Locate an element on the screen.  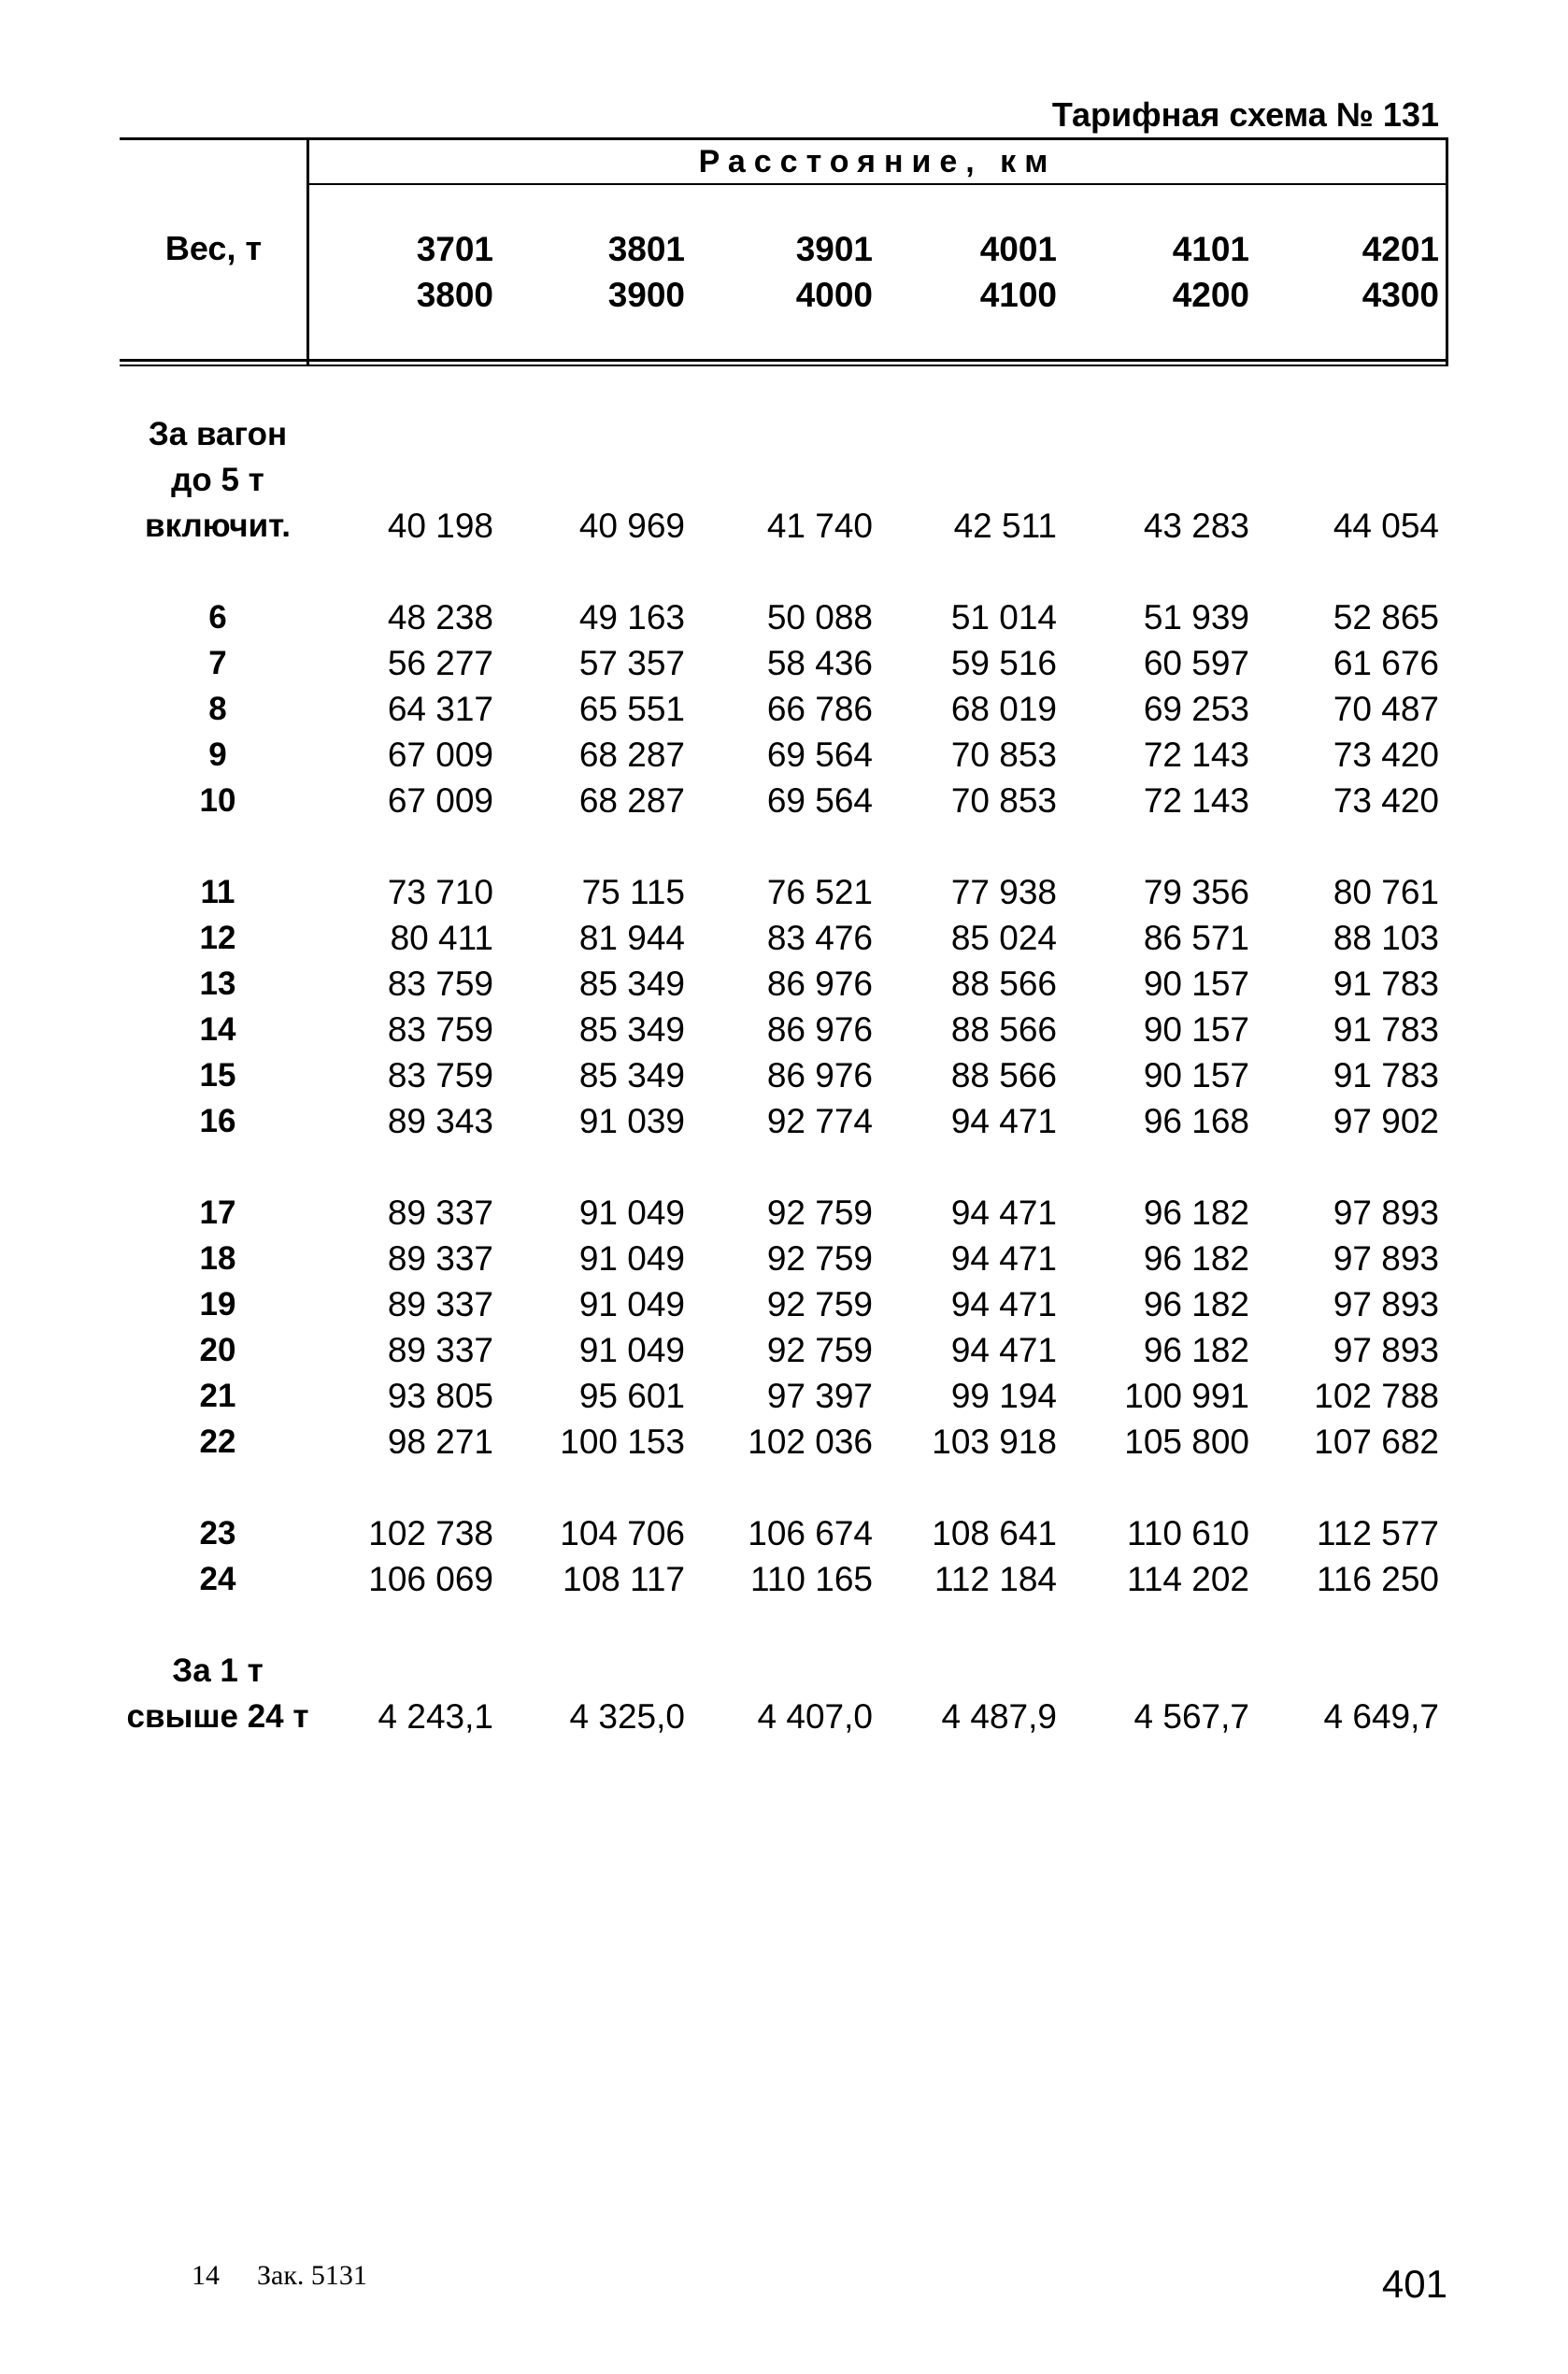
tariff-cell: 95 601 is located at coordinates (631, 1396).